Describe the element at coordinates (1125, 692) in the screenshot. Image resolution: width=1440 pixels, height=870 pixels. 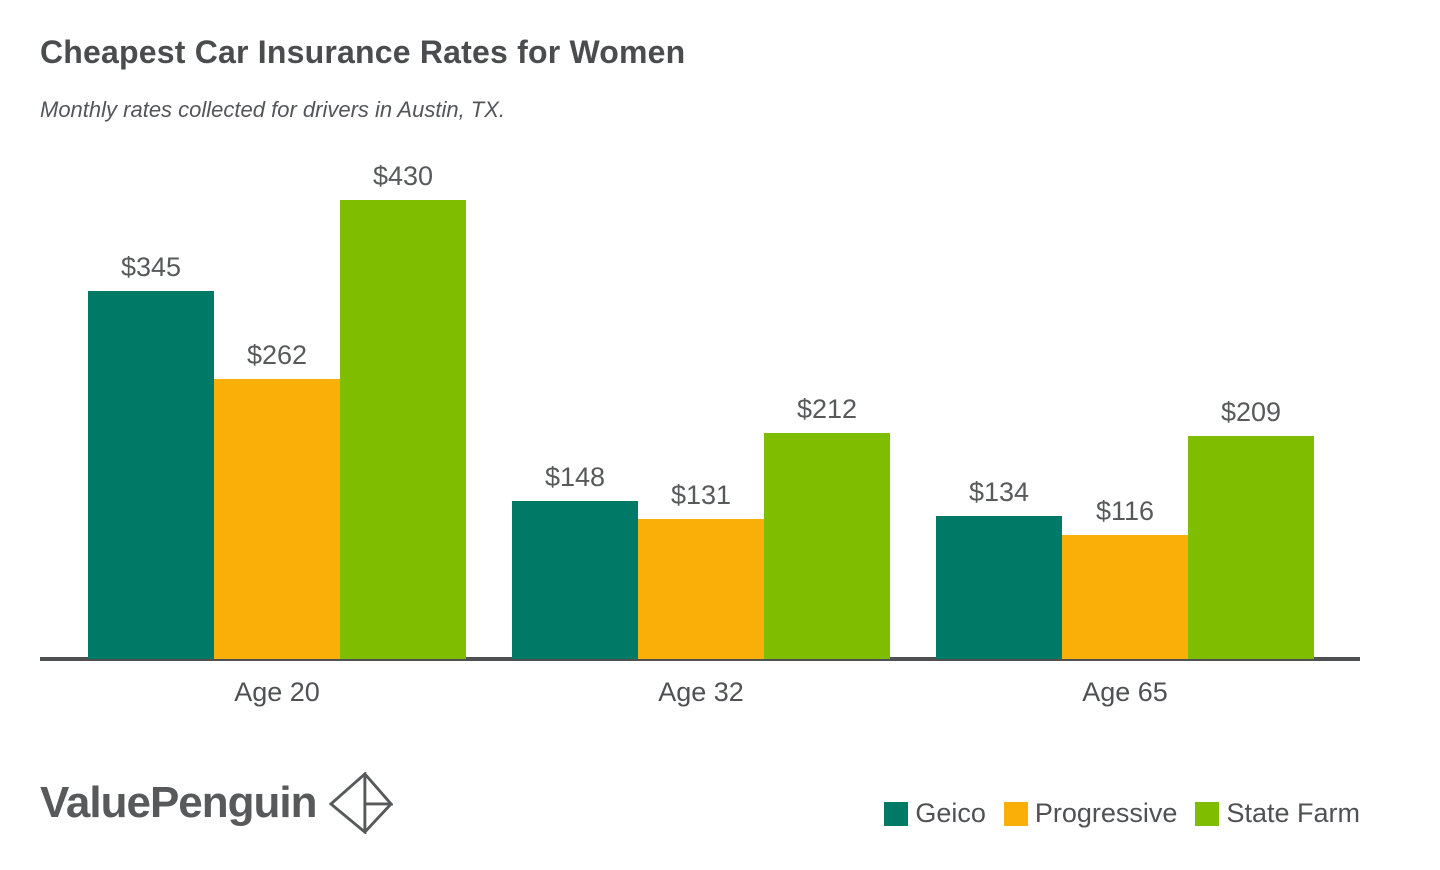
I see `x-axis-label-age-65: Age 65` at that location.